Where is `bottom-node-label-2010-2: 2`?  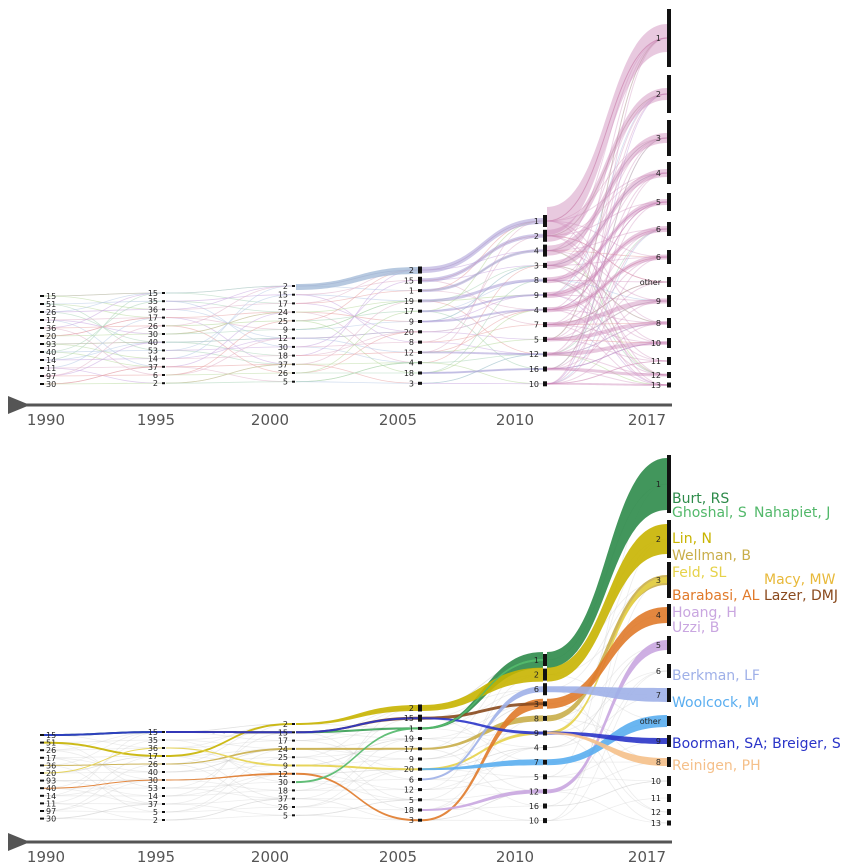
bottom-node-label-2010-2: 2 is located at coordinates (536, 675).